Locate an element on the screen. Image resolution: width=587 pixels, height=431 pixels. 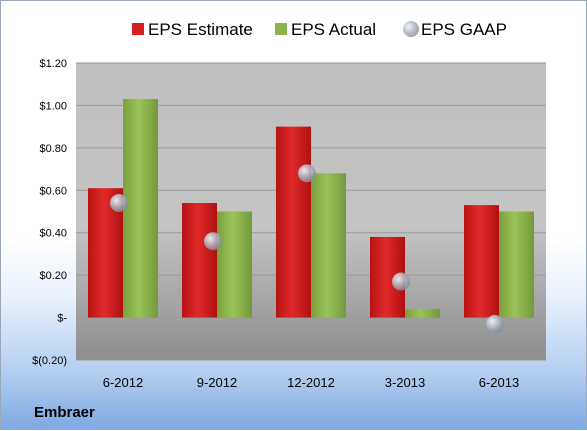
company-name: Embraer is located at coordinates (64, 412).